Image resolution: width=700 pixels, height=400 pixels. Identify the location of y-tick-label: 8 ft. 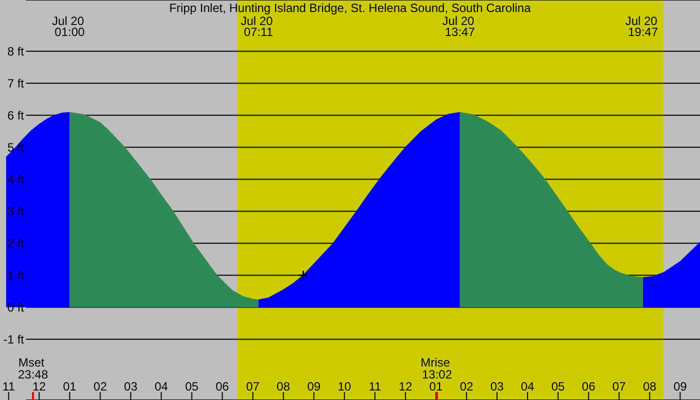
(16, 51).